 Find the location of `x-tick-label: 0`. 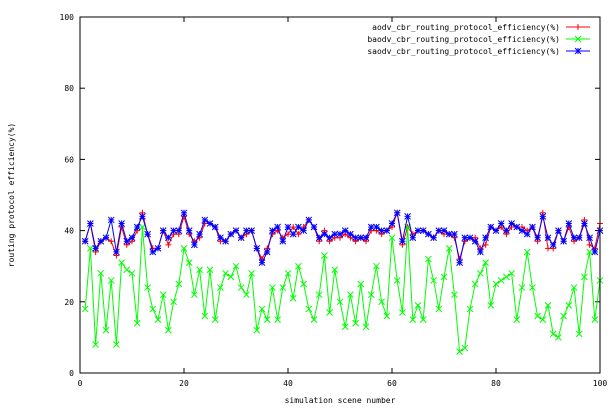

x-tick-label: 0 is located at coordinates (80, 383).